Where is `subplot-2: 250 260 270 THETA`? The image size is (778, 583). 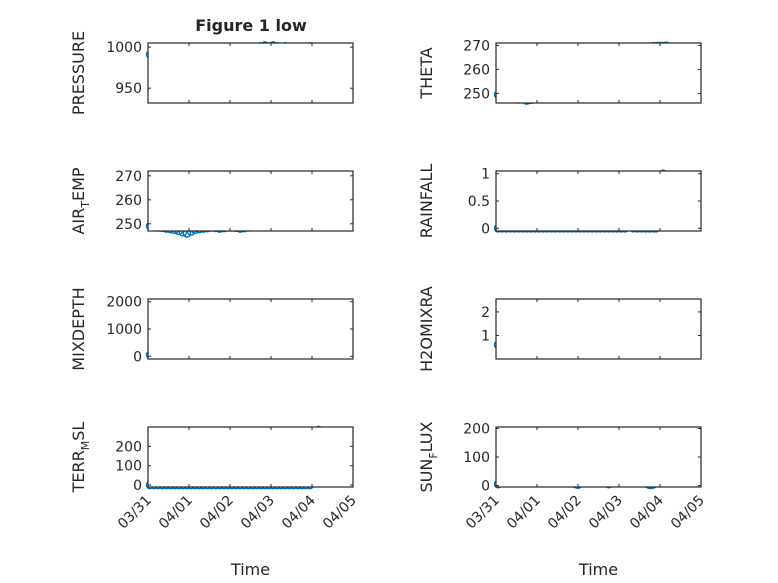
subplot-2: 250 260 270 THETA is located at coordinates (559, 71).